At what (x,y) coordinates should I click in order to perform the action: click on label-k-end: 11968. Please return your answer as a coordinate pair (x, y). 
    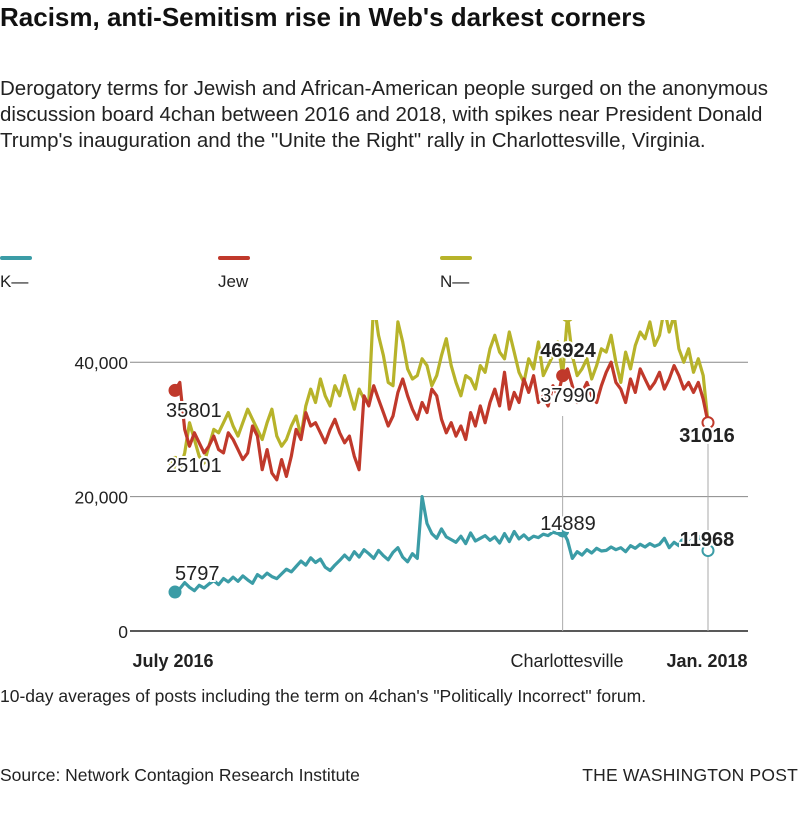
    Looking at the image, I should click on (707, 540).